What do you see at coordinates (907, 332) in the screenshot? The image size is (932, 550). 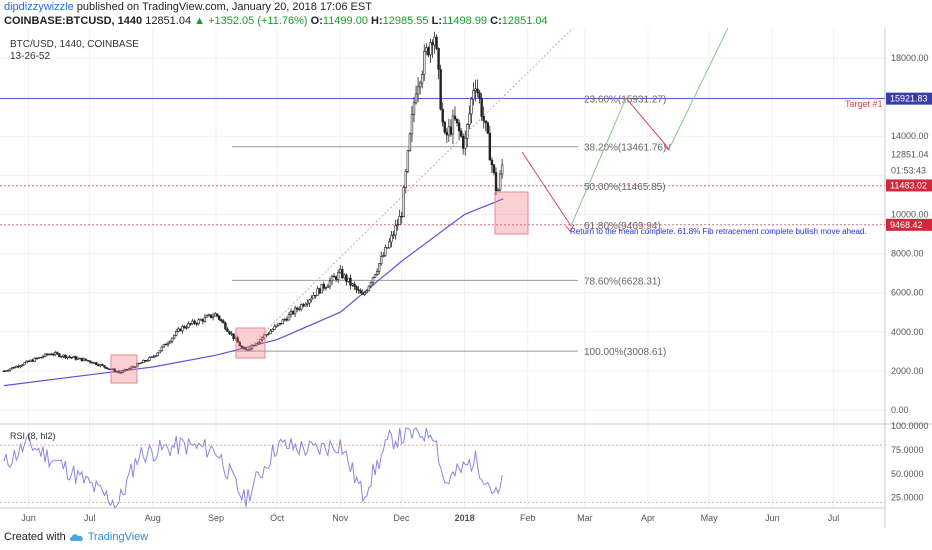 I see `price-tick-label: 4000.00` at bounding box center [907, 332].